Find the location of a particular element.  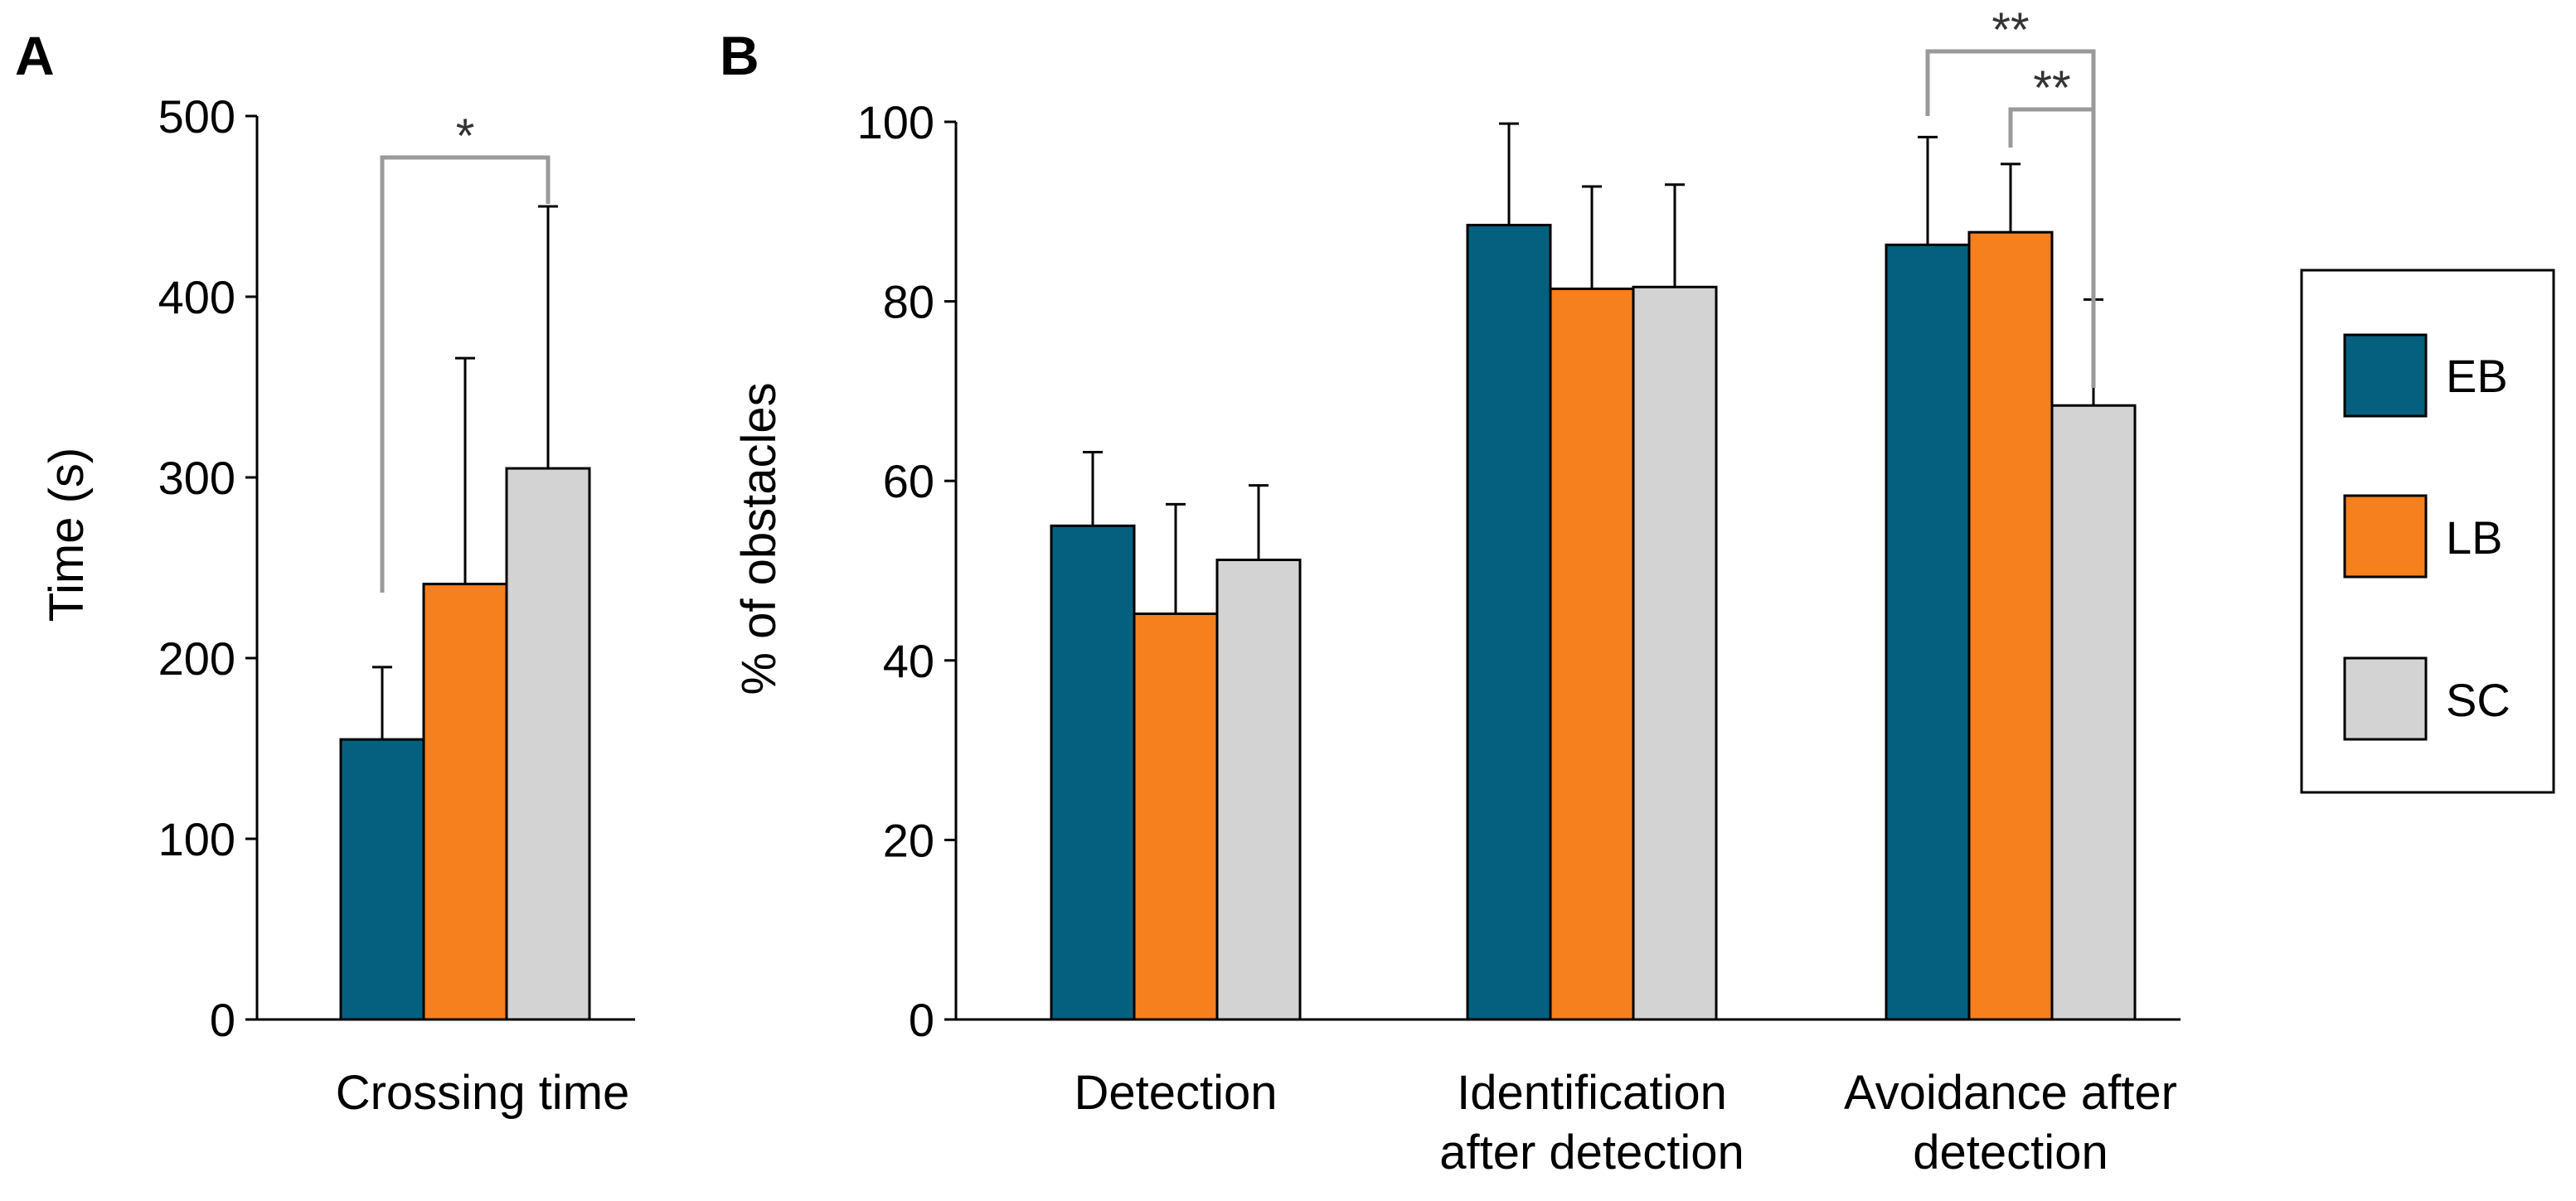

panel-a-y-tick-label-0: 0 is located at coordinates (222, 1020).